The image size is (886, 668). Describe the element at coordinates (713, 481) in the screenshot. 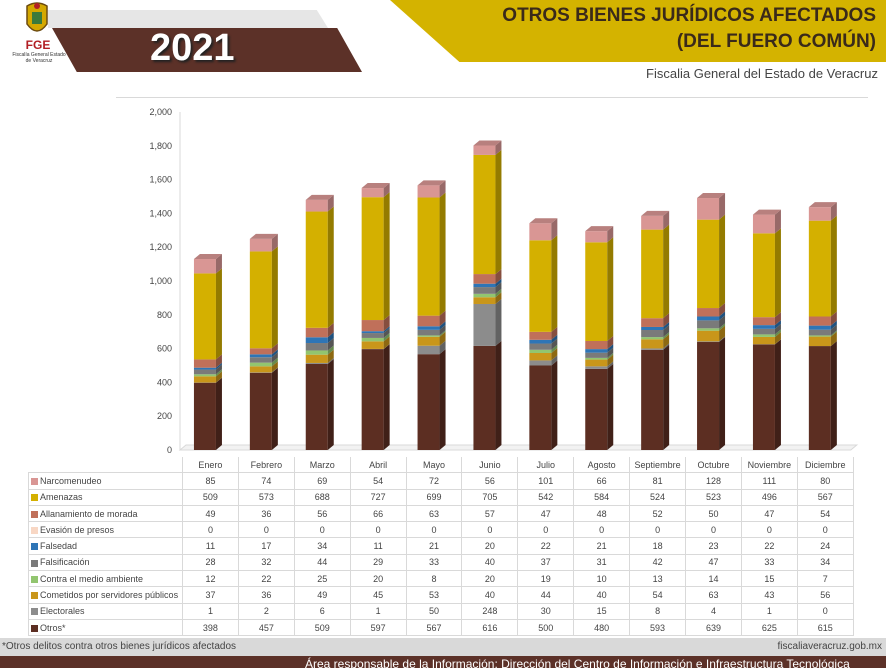

I see `table-cell: 128` at that location.